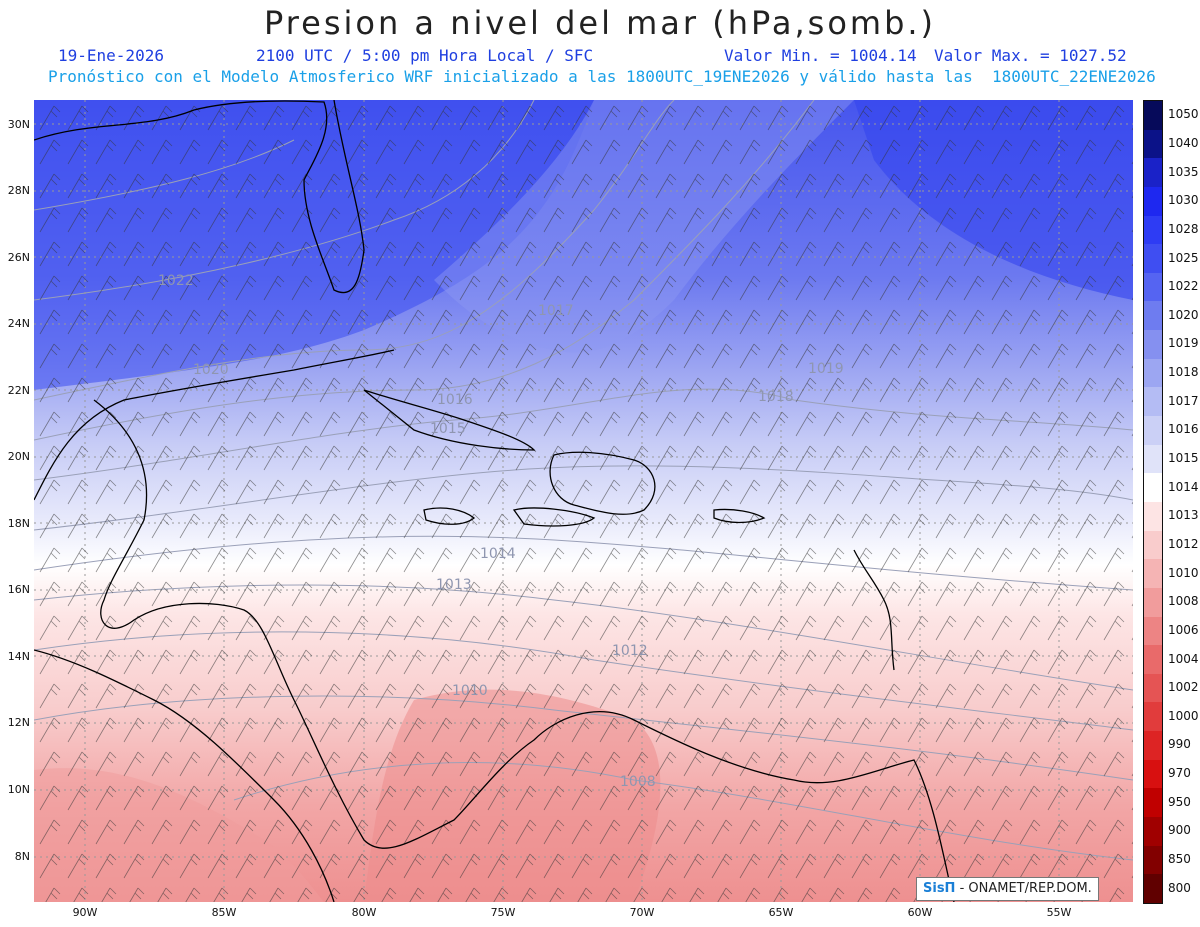 The width and height of the screenshot is (1200, 927). What do you see at coordinates (820, 55) in the screenshot?
I see `min-value-label: Valor Min. = 1004.14` at bounding box center [820, 55].